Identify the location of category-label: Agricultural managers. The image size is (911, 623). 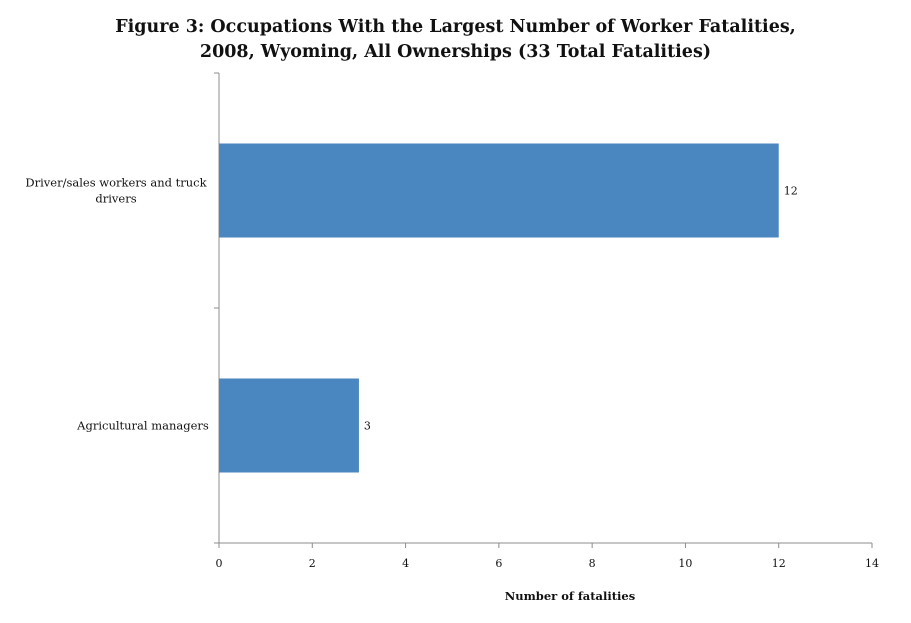
(142, 426).